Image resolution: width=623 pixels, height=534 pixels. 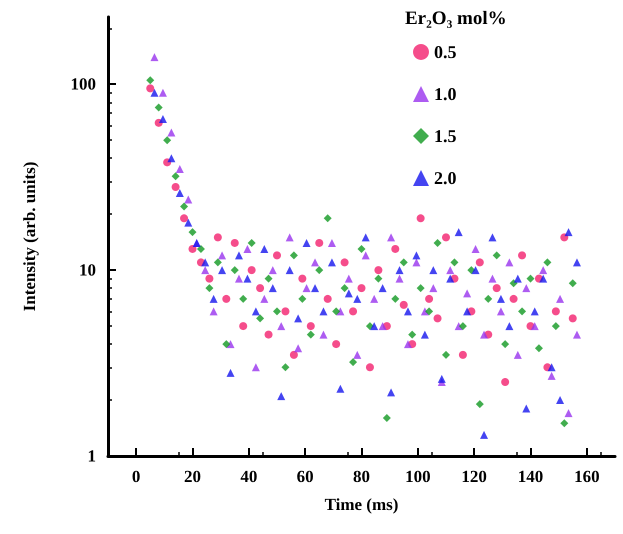 What do you see at coordinates (587, 476) in the screenshot?
I see `x-tick-label: 160` at bounding box center [587, 476].